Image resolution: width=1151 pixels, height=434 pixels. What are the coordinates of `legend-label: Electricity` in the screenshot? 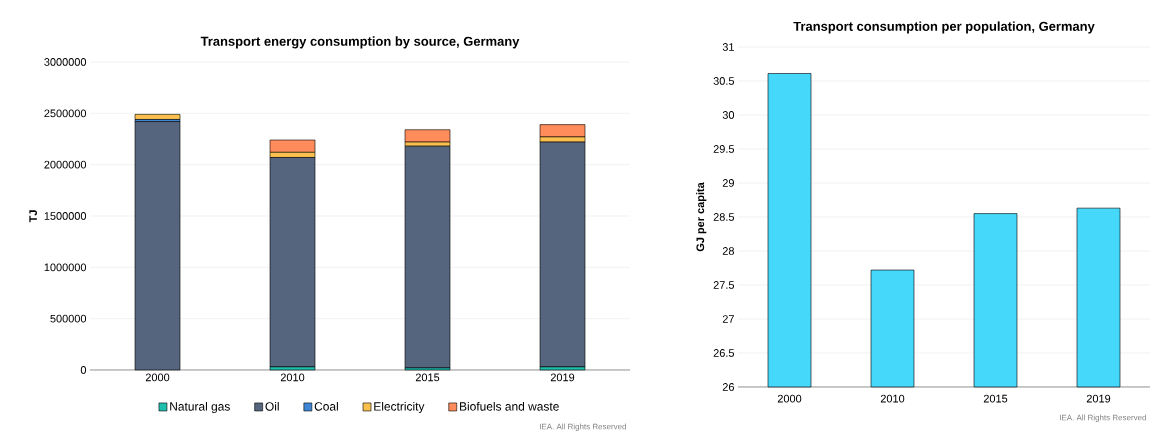 It's located at (399, 407).